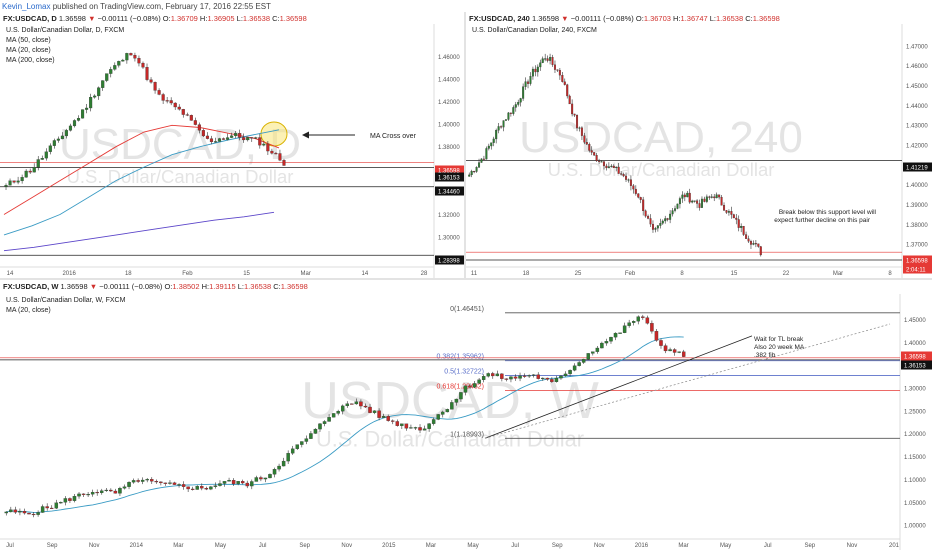 The height and width of the screenshot is (550, 932). I want to click on down-arrow-icon: ▼, so click(92, 18).